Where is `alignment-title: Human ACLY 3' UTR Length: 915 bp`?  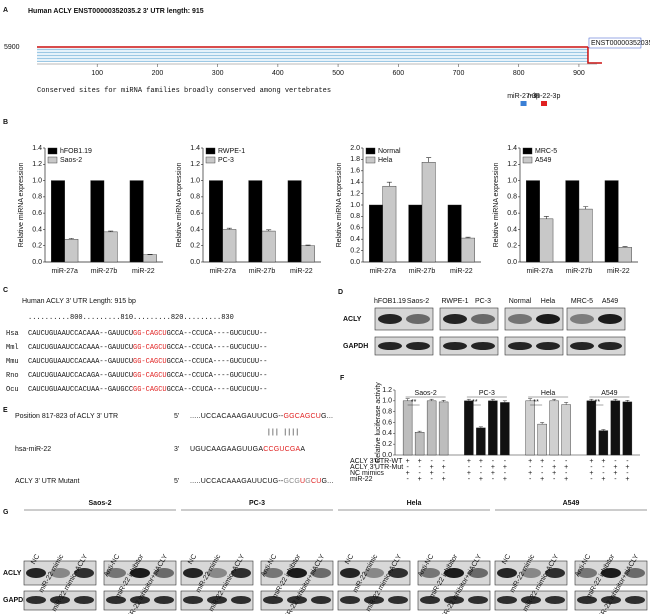
alignment-title: Human ACLY 3' UTR Length: 915 bp is located at coordinates (79, 301).